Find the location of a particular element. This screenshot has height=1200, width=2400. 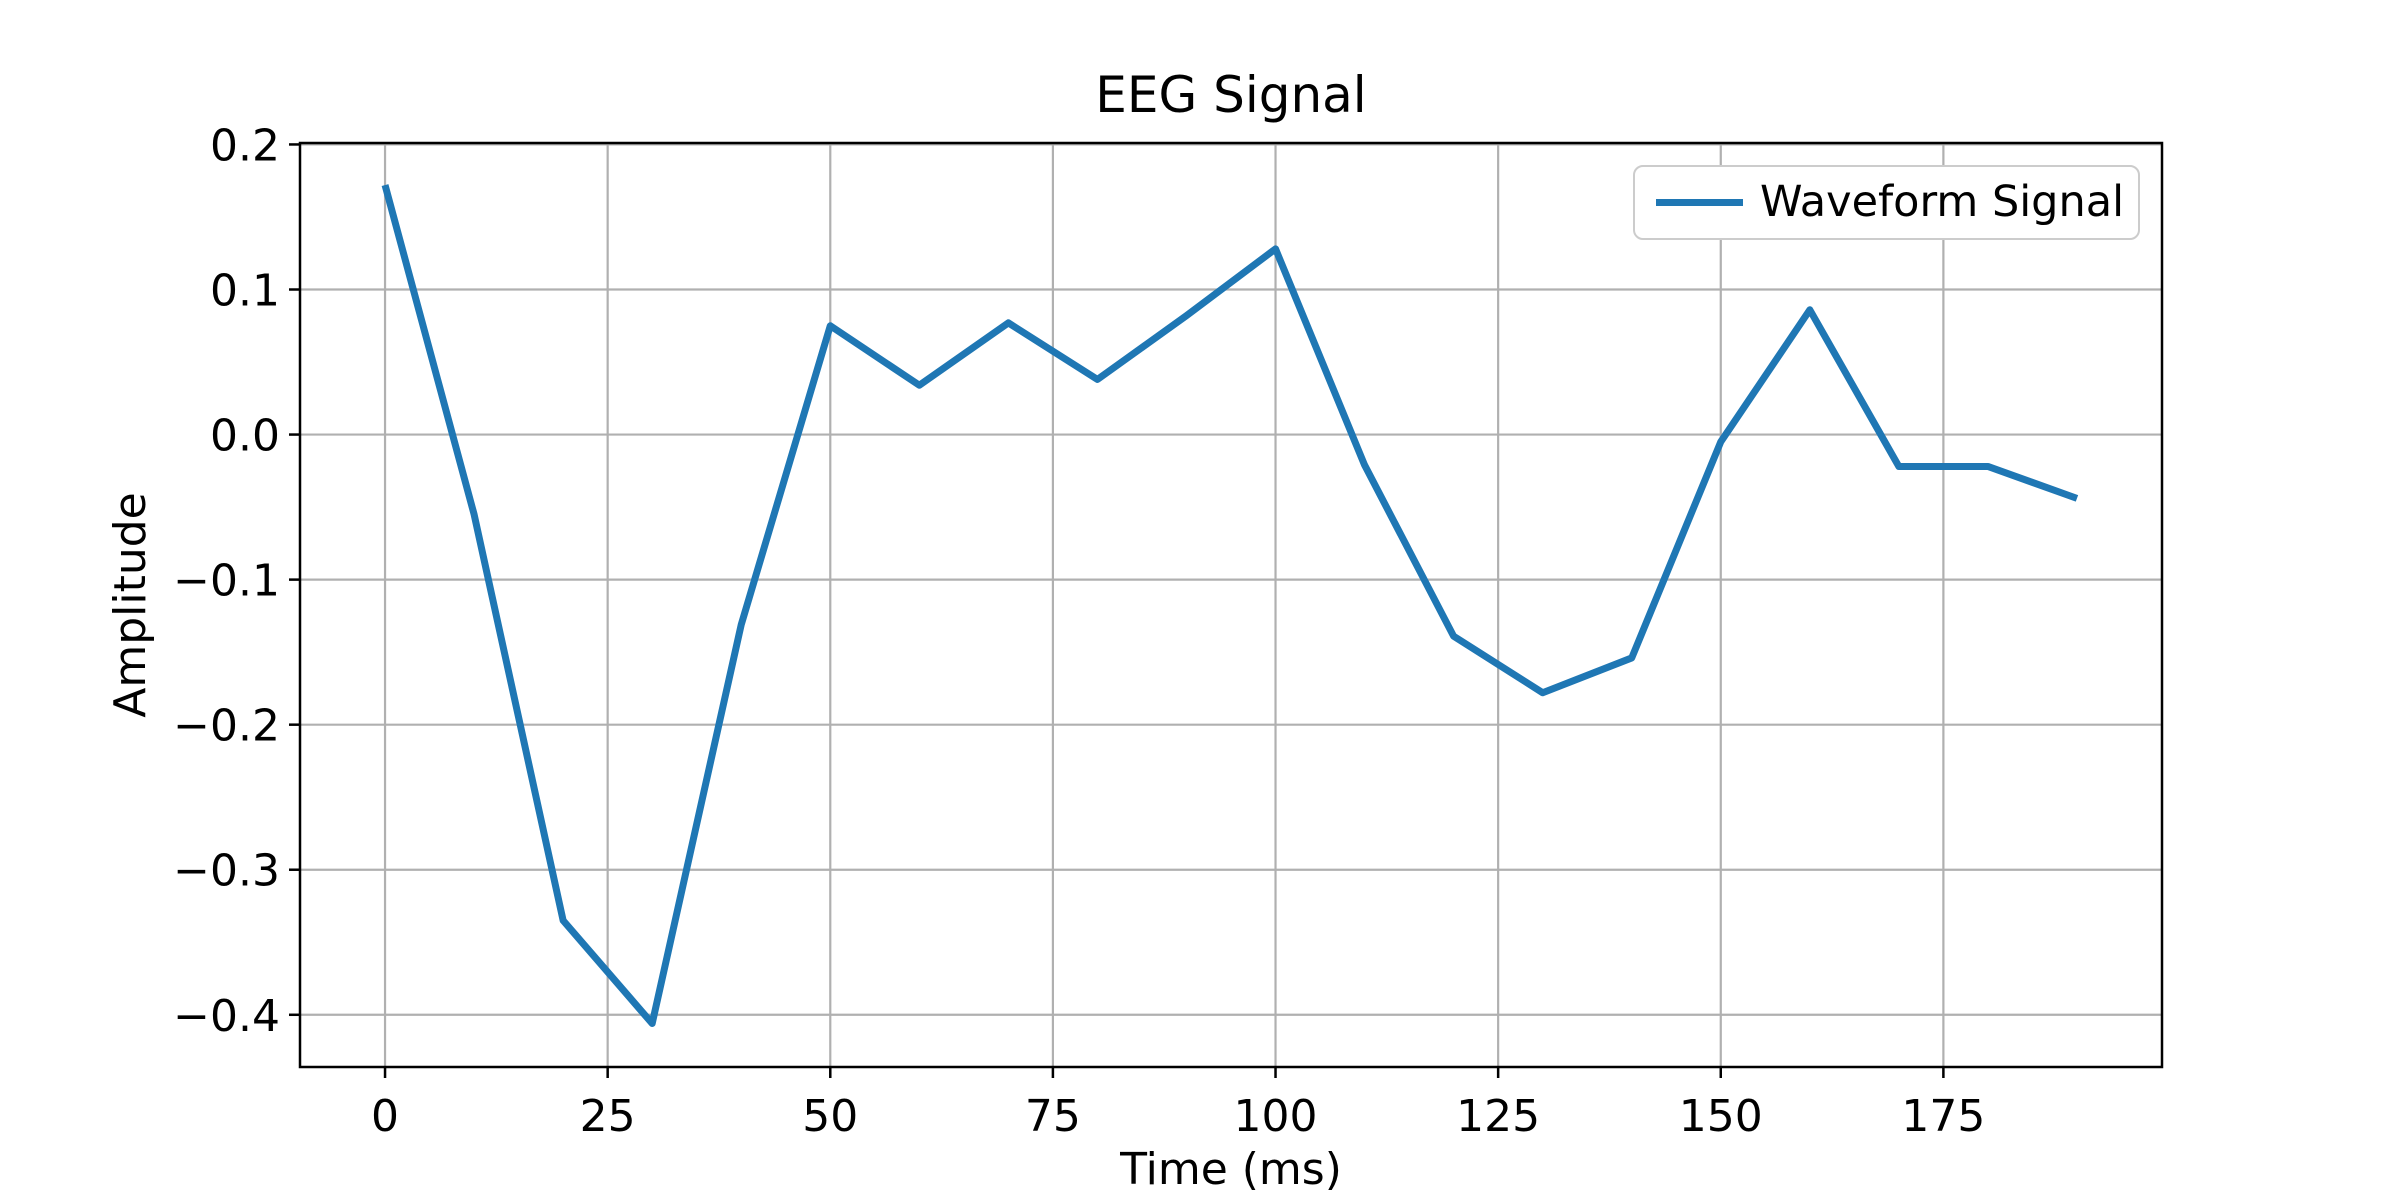

y-axis-label: Amplitude is located at coordinates (130, 605).